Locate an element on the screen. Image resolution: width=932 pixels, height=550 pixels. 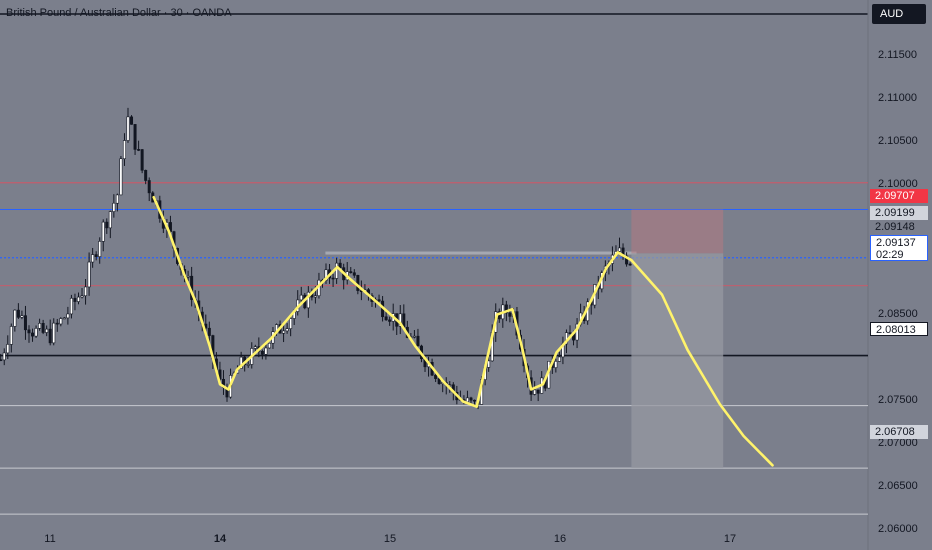
currency-badge: AUD is located at coordinates (899, 14).